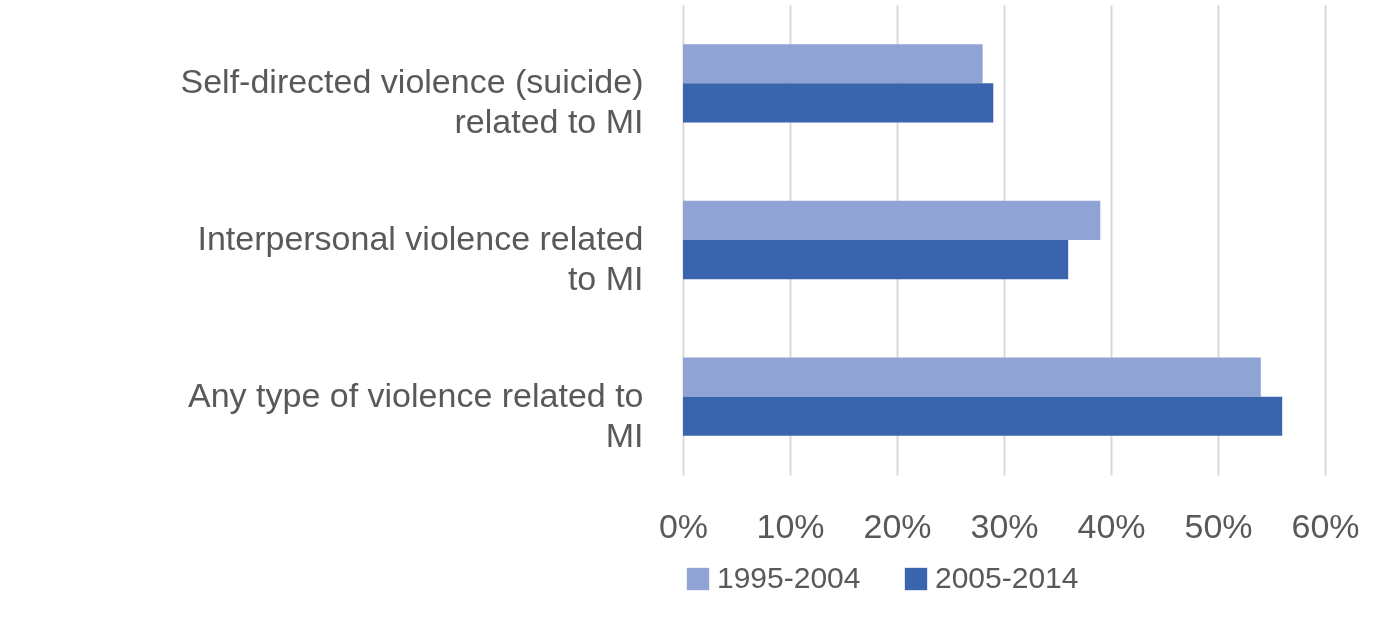 The width and height of the screenshot is (1388, 630). I want to click on y-tick-label: Interpersonal violence related to MI, so click(420, 258).